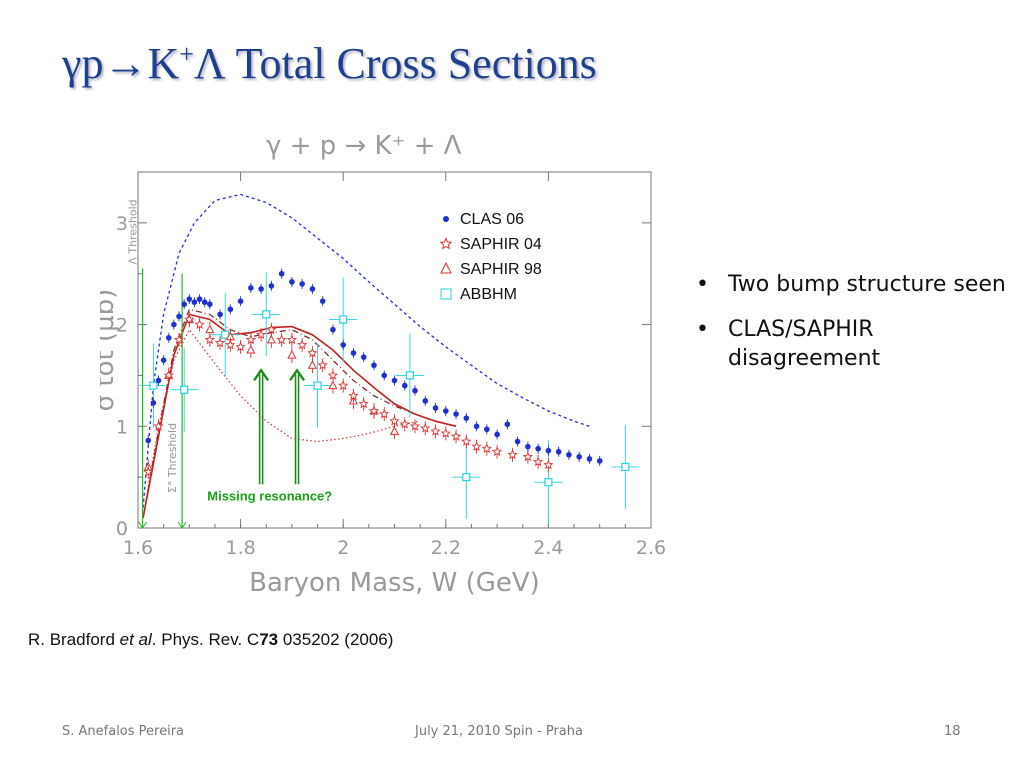 Image resolution: width=1023 pixels, height=767 pixels. What do you see at coordinates (394, 583) in the screenshot?
I see `x-axis-title: Baryon Mass, W (GeV)` at bounding box center [394, 583].